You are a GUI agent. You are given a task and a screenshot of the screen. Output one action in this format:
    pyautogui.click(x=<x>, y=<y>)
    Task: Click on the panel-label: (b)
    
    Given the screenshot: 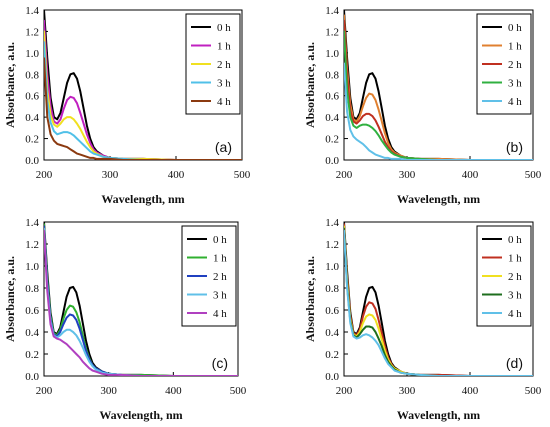 What is the action you would take?
    pyautogui.click(x=514, y=147)
    